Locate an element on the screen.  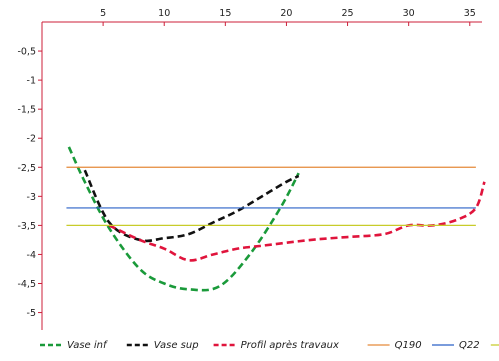
legend-item-q60: Q60 is located at coordinates (494, 345).